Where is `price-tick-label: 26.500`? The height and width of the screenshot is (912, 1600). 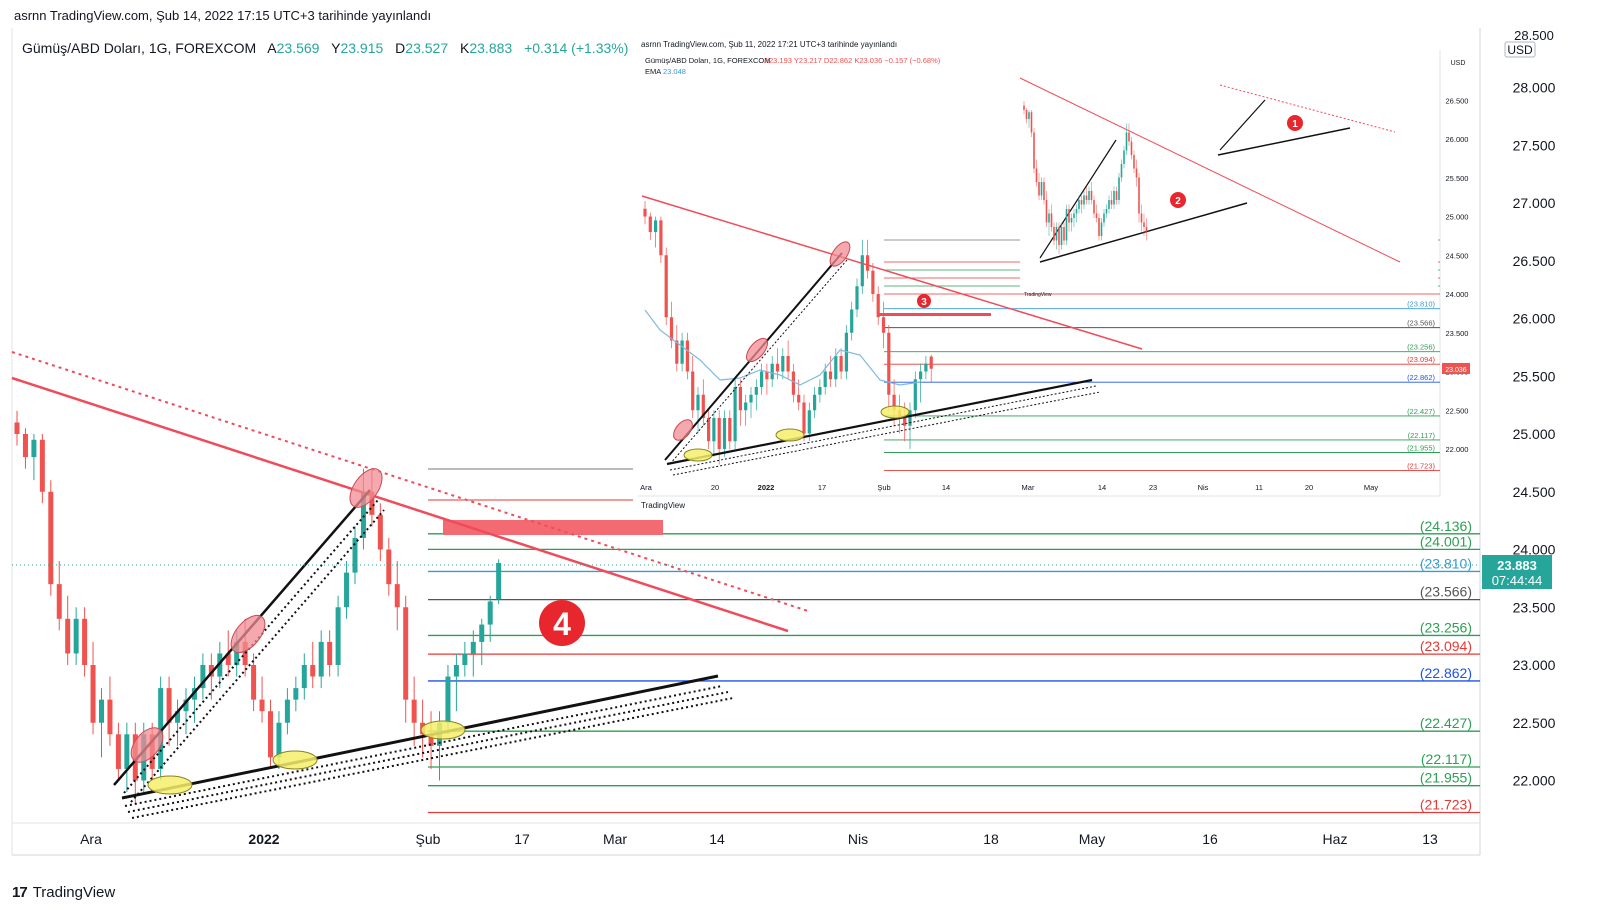
price-tick-label: 26.500 is located at coordinates (1534, 261).